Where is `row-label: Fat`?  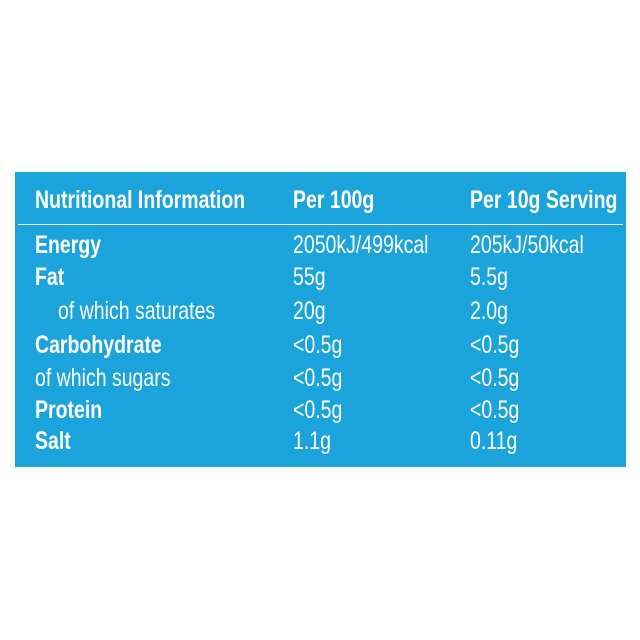 row-label: Fat is located at coordinates (50, 277).